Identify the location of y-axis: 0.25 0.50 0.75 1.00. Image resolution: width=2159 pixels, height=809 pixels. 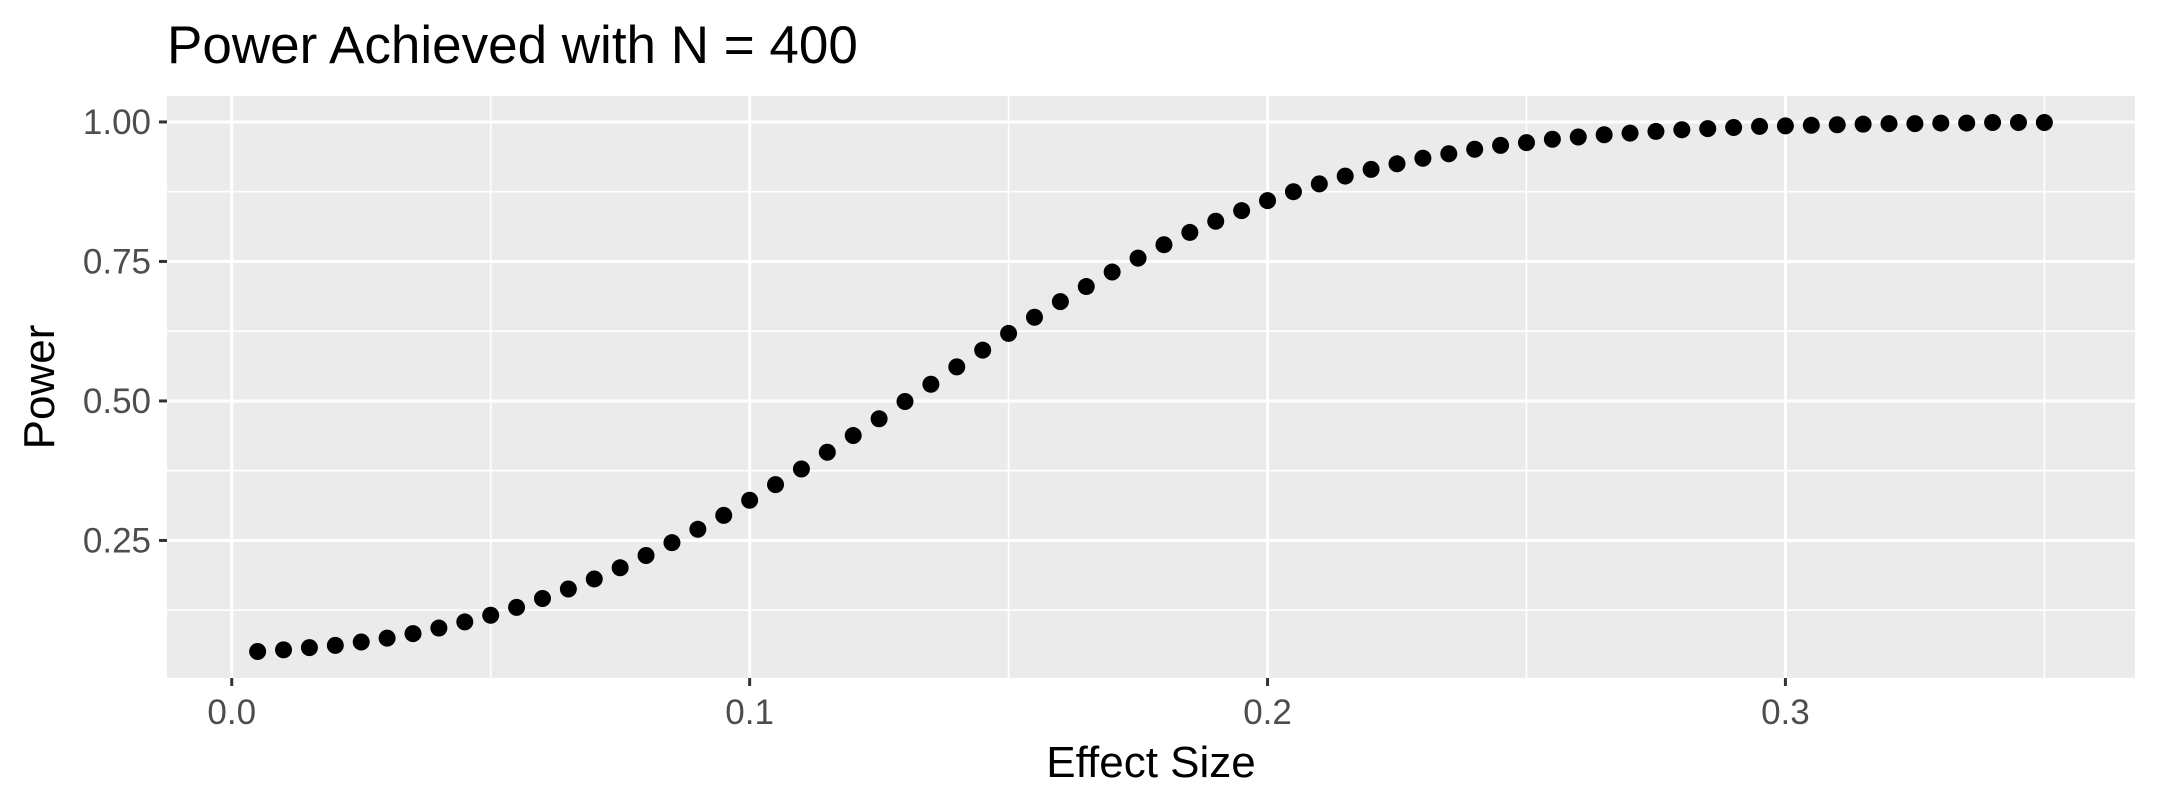
(125, 331).